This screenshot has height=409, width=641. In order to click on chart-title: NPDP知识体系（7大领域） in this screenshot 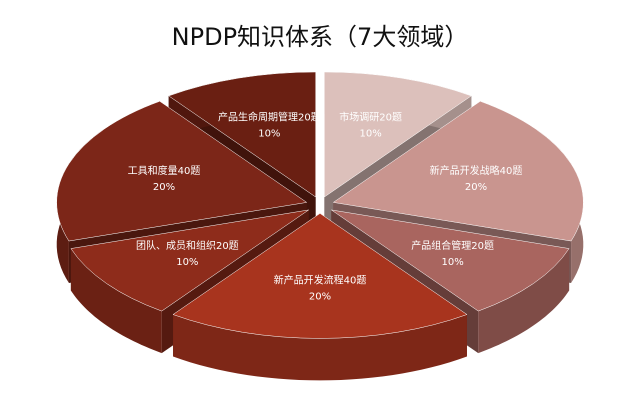, I will do `click(320, 37)`.